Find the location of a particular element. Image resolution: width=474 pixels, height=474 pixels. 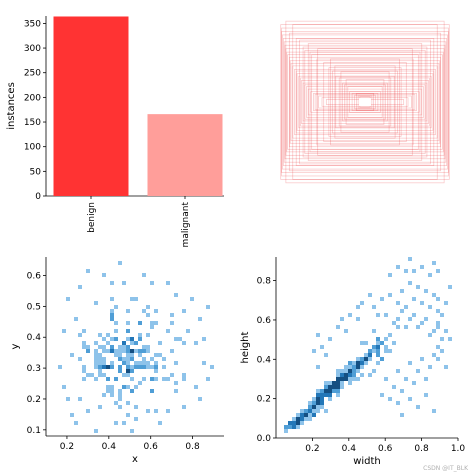

y-tick-label: 0.2 is located at coordinates (34, 400).